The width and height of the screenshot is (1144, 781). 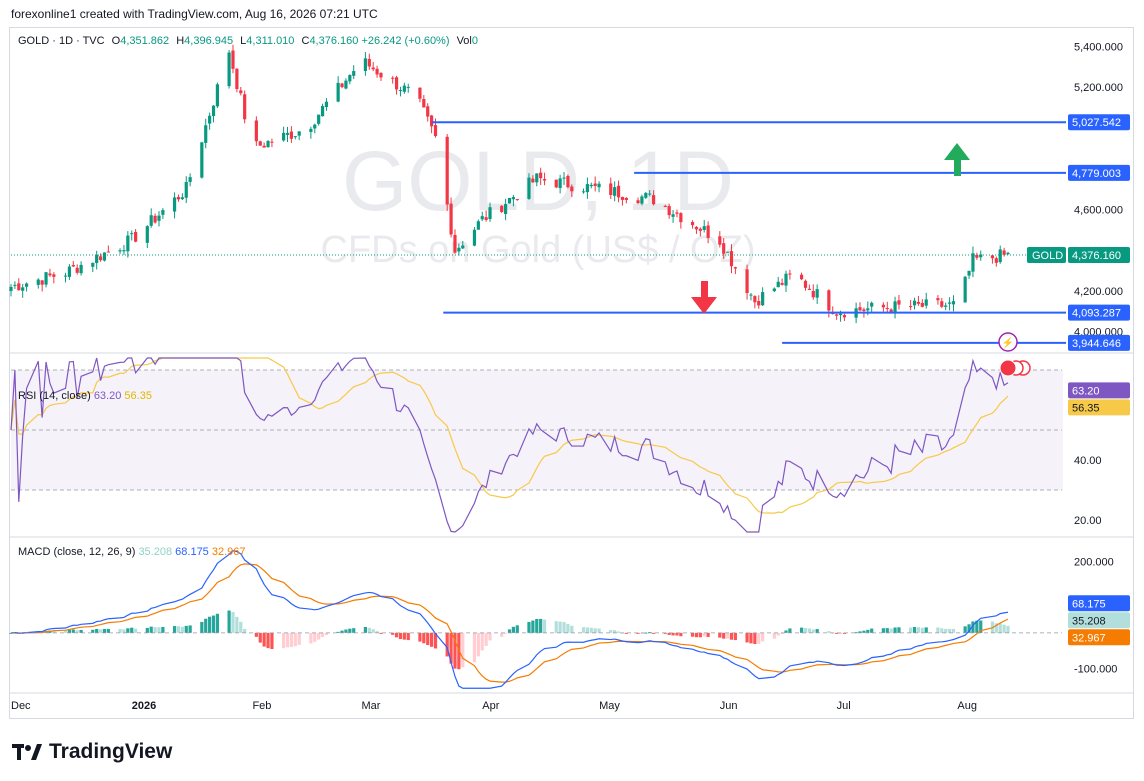 What do you see at coordinates (609, 706) in the screenshot?
I see `time-axis-label: May` at bounding box center [609, 706].